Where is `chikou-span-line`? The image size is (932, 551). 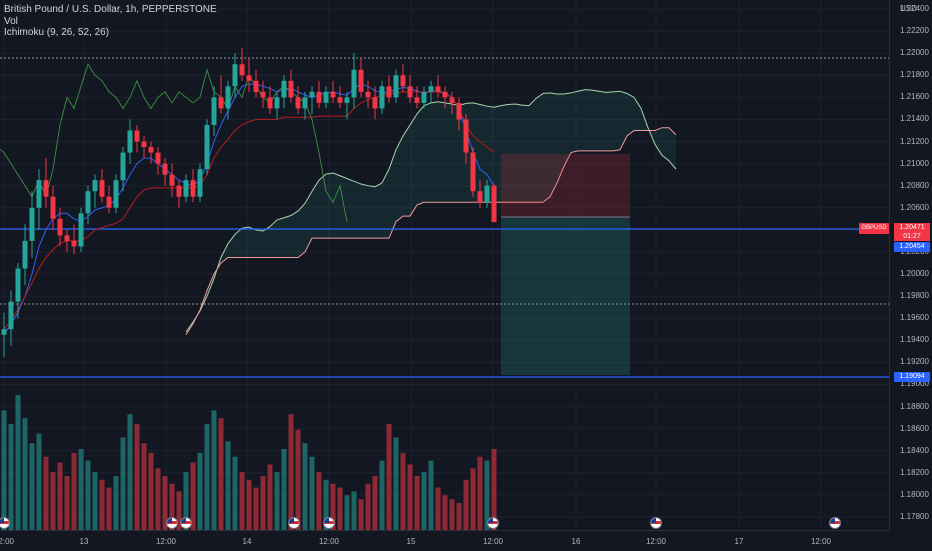 chikou-span-line is located at coordinates (174, 143).